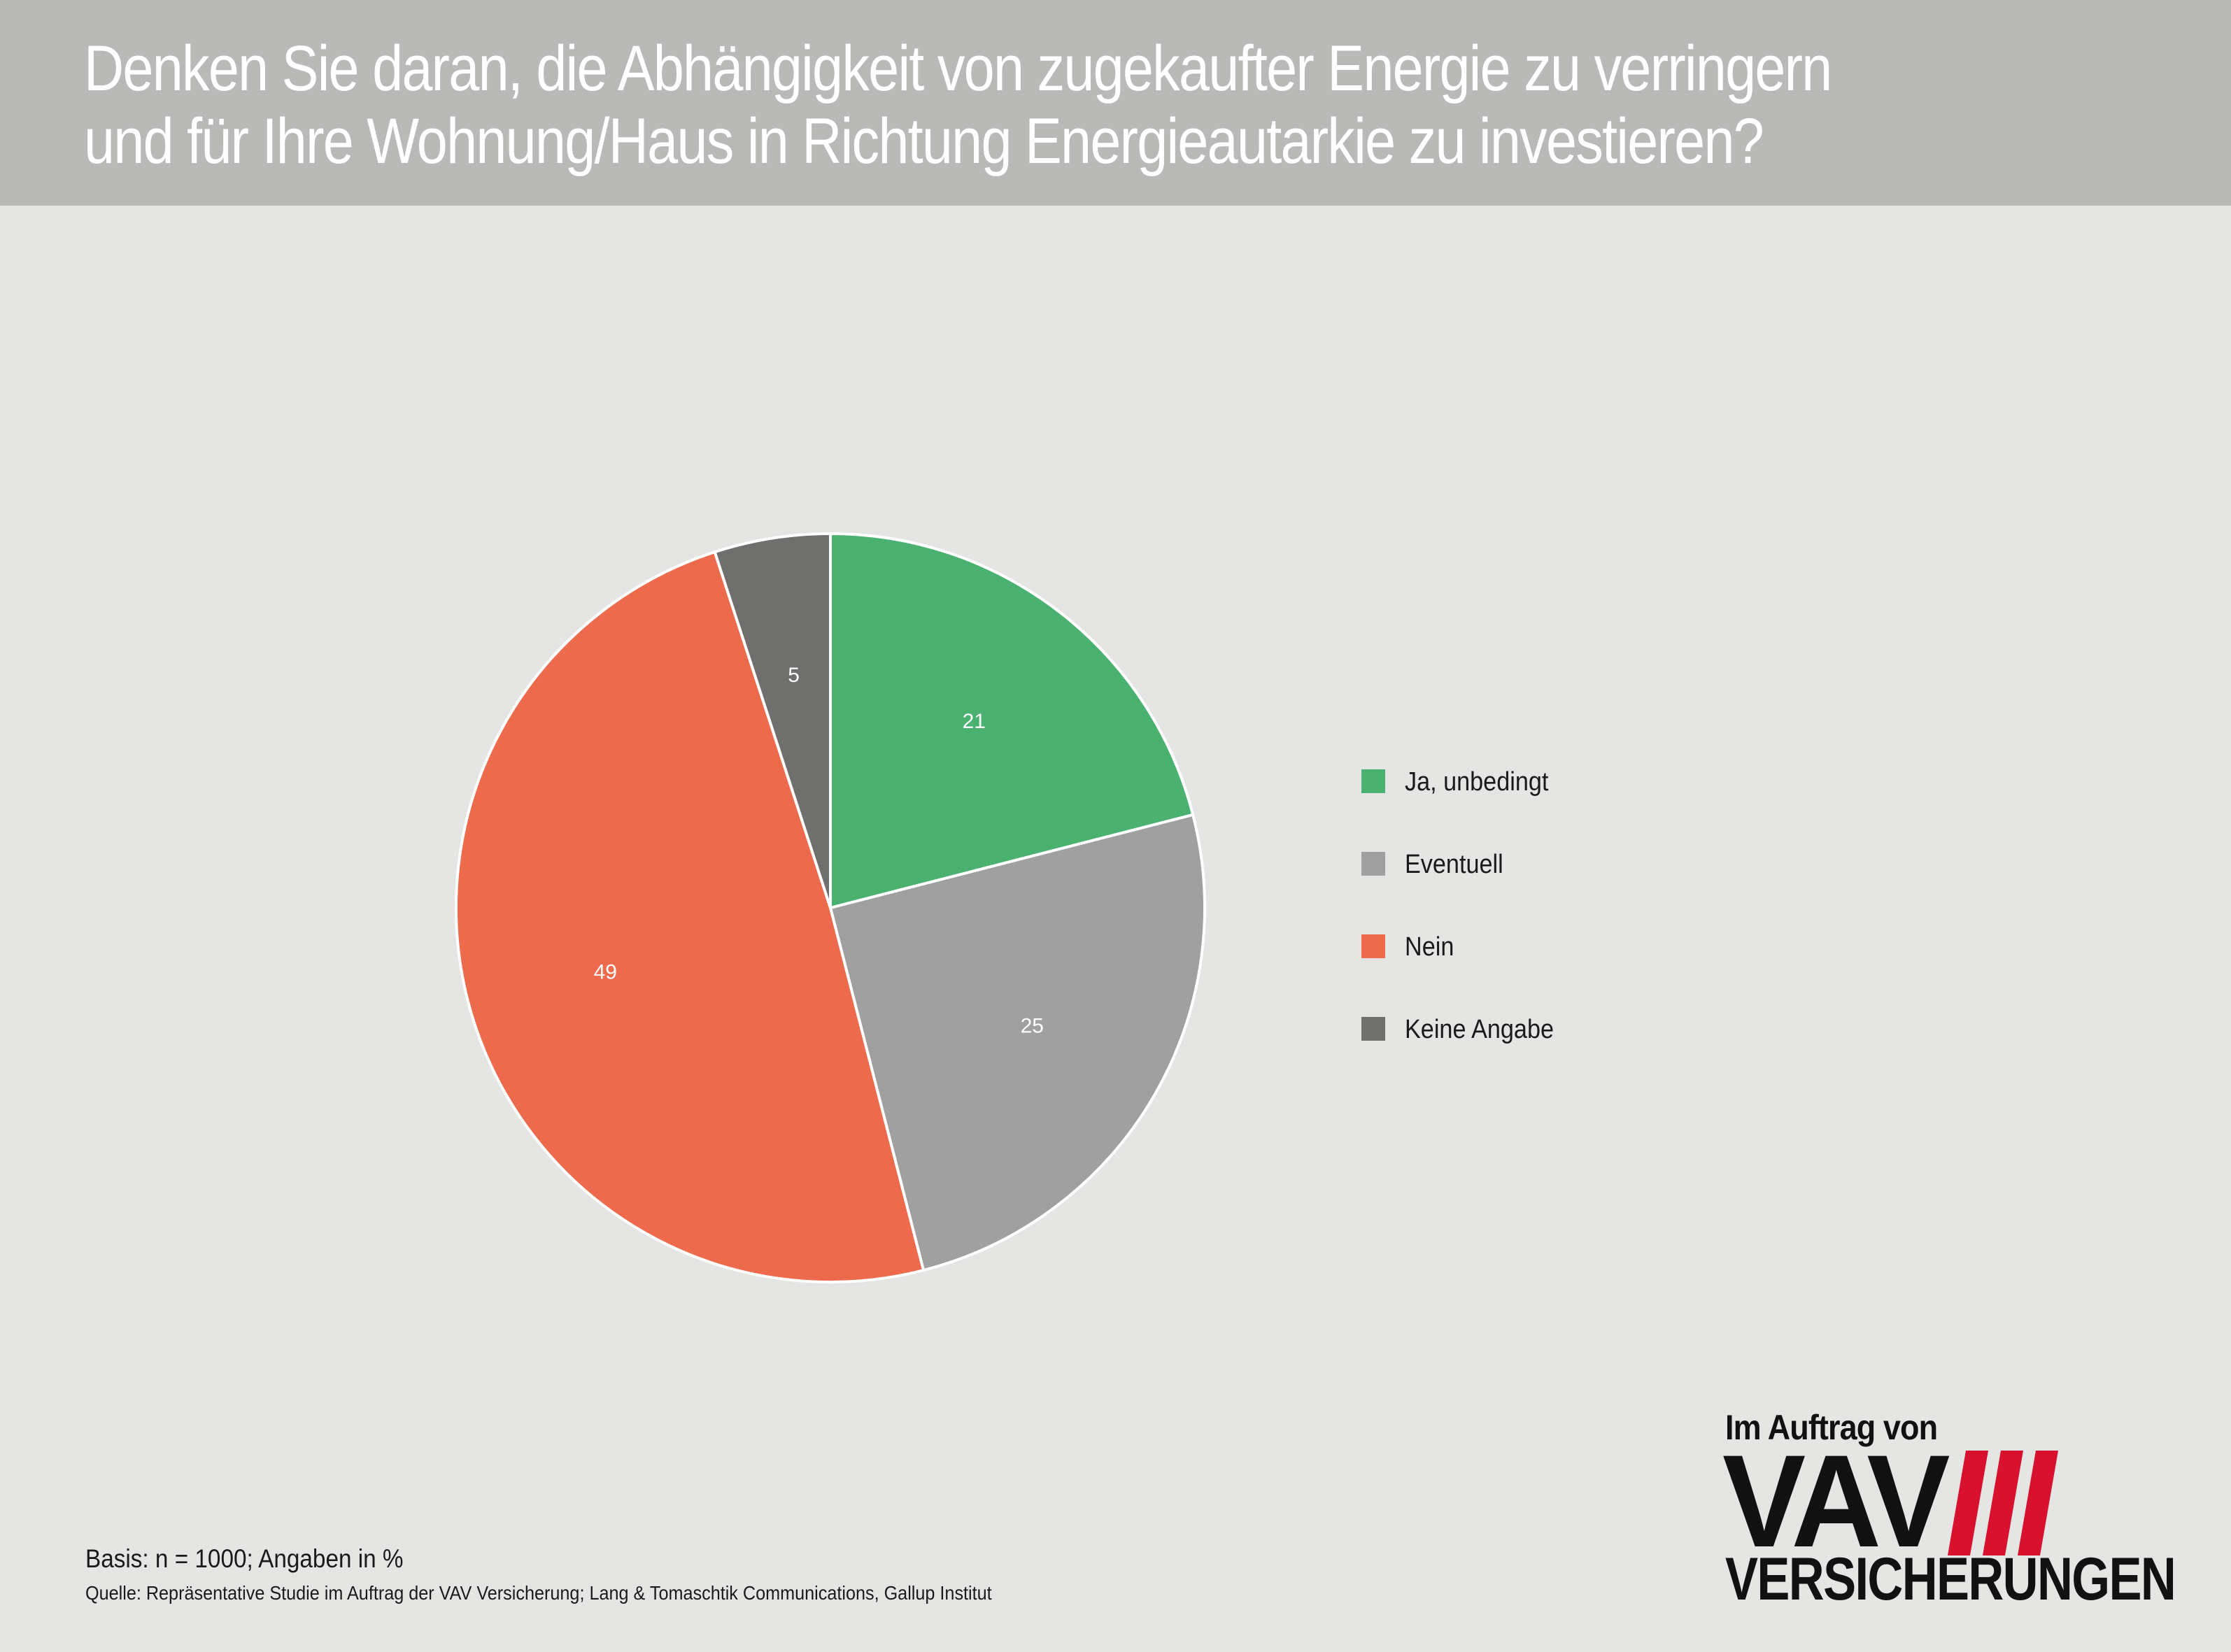 This screenshot has height=1652, width=2231. What do you see at coordinates (605, 971) in the screenshot?
I see `pie-data-label-nein: 49` at bounding box center [605, 971].